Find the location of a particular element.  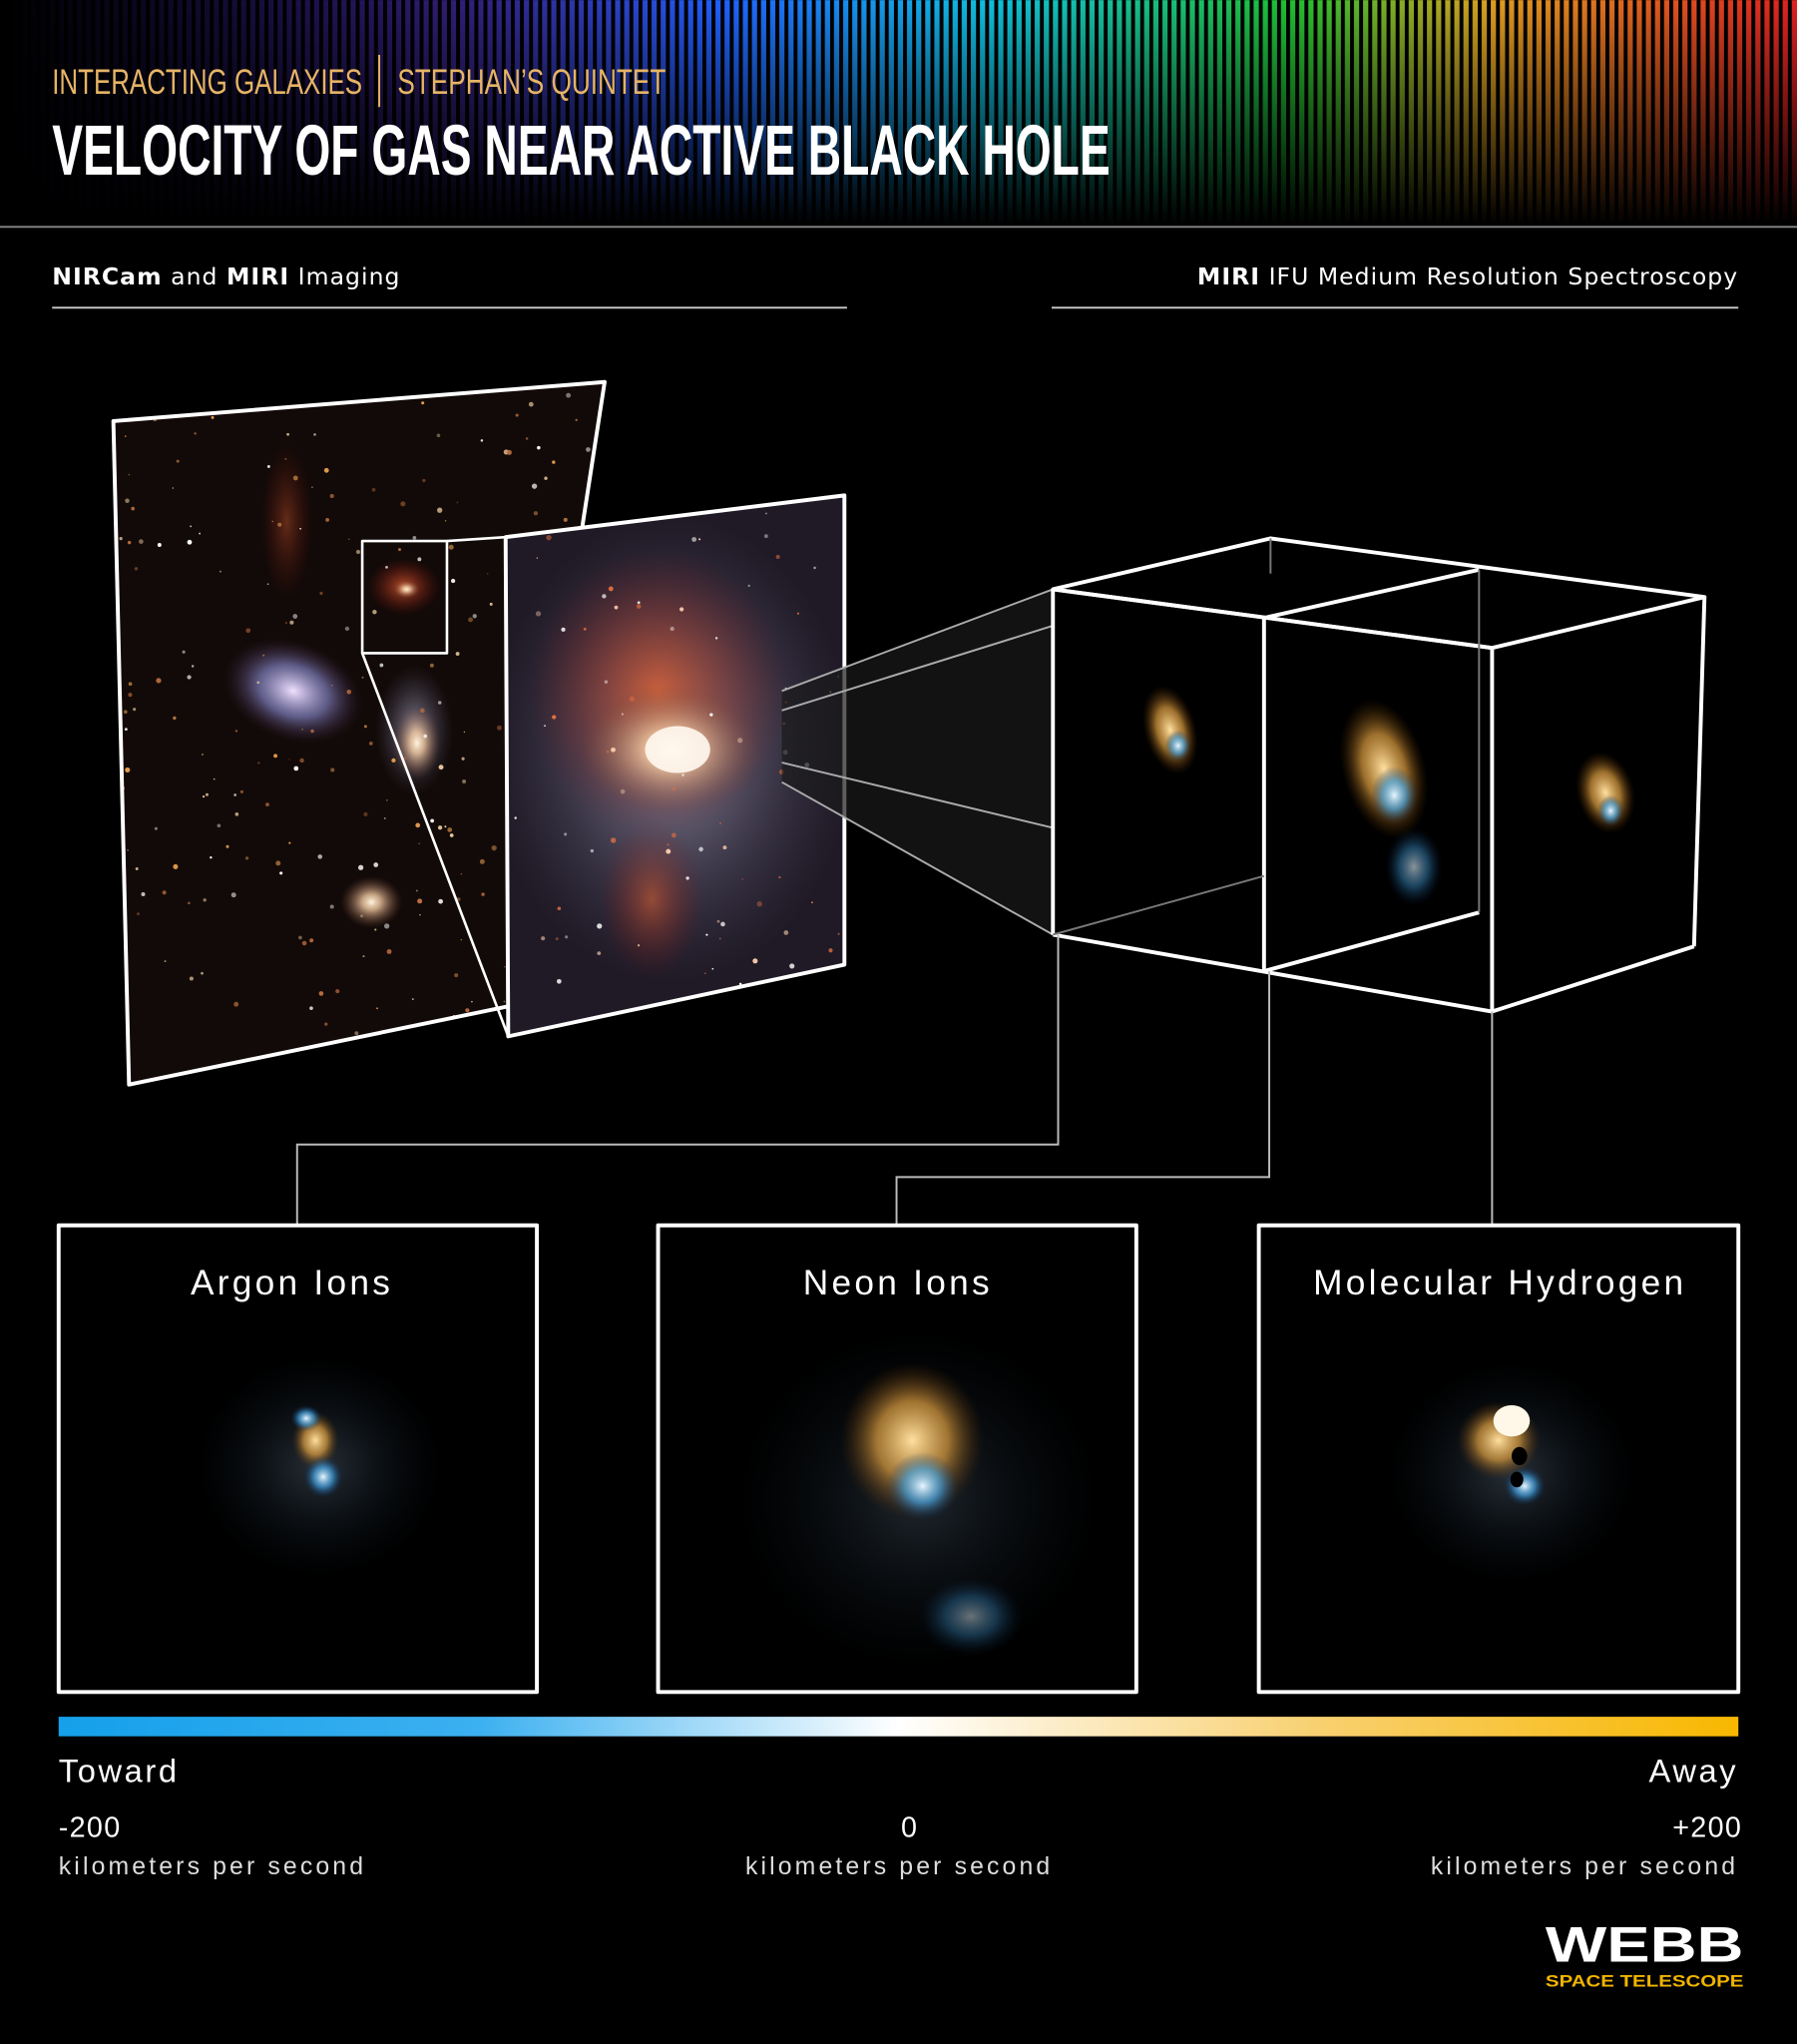

argon-panel is located at coordinates (298, 1459).